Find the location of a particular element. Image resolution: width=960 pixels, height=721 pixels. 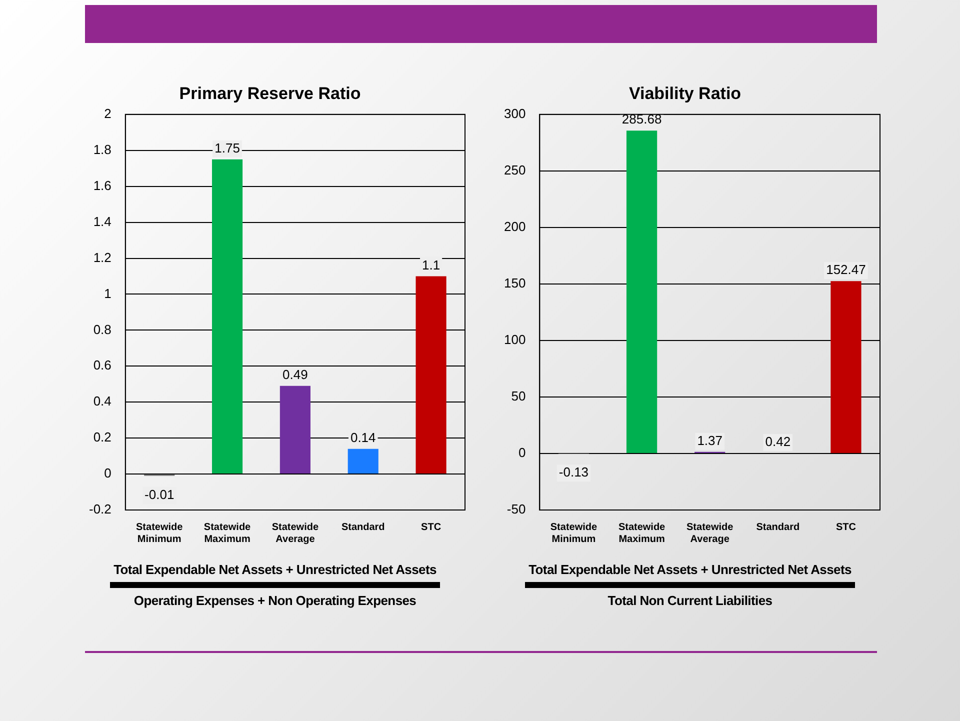

data-label: 0.49 is located at coordinates (295, 374).